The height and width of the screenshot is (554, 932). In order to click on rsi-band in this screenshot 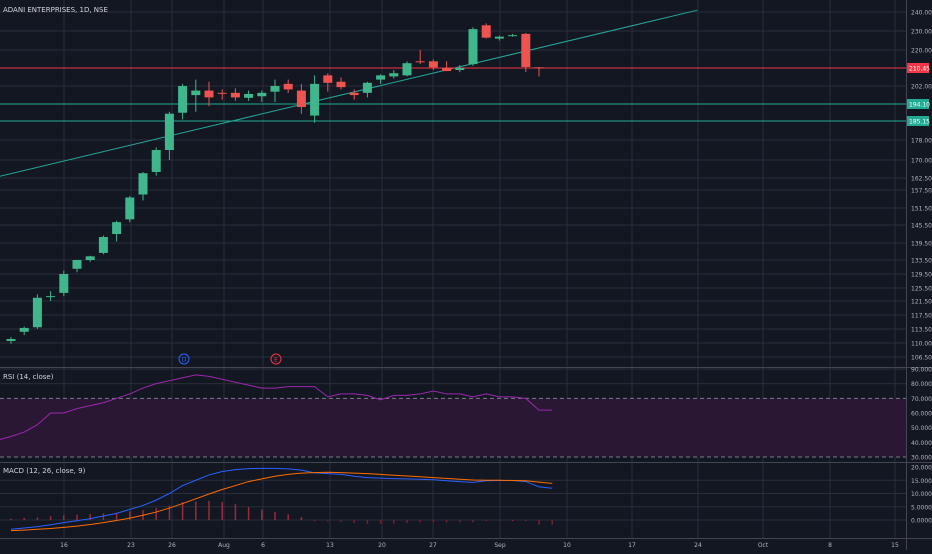, I will do `click(453, 427)`.